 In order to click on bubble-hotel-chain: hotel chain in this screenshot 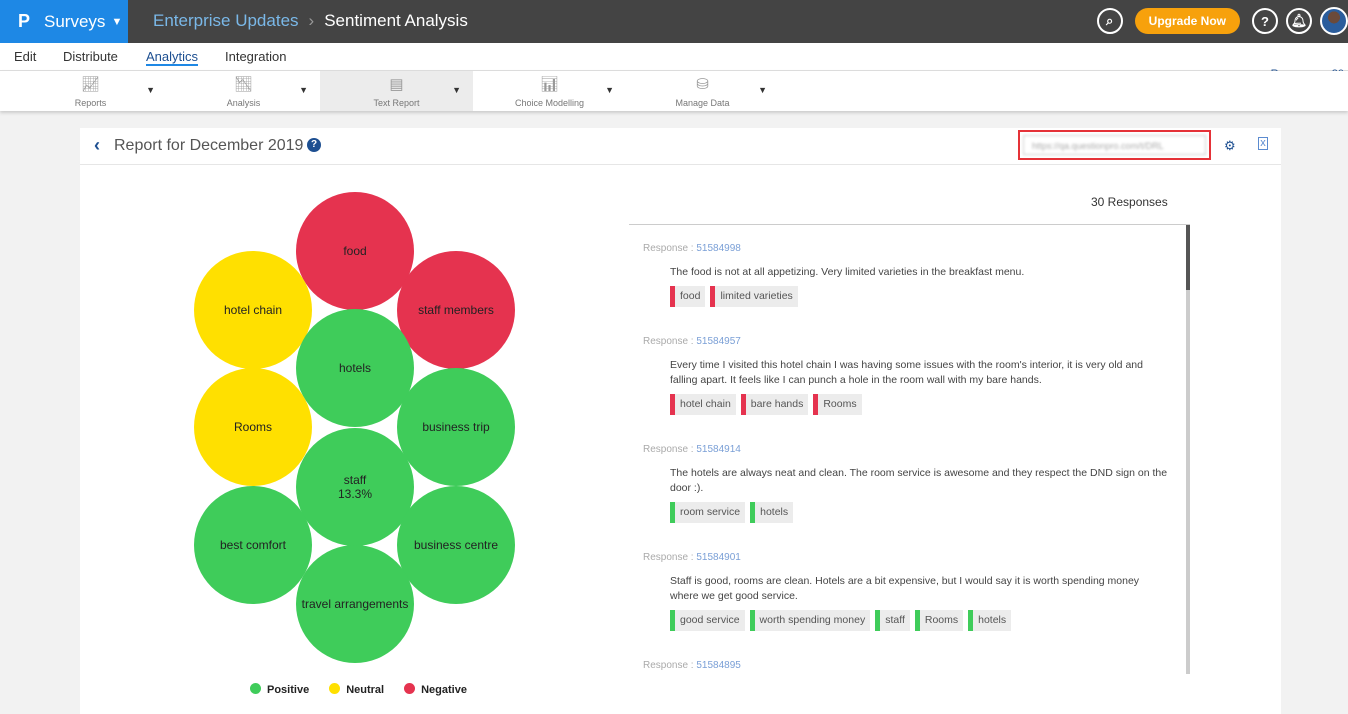, I will do `click(253, 310)`.